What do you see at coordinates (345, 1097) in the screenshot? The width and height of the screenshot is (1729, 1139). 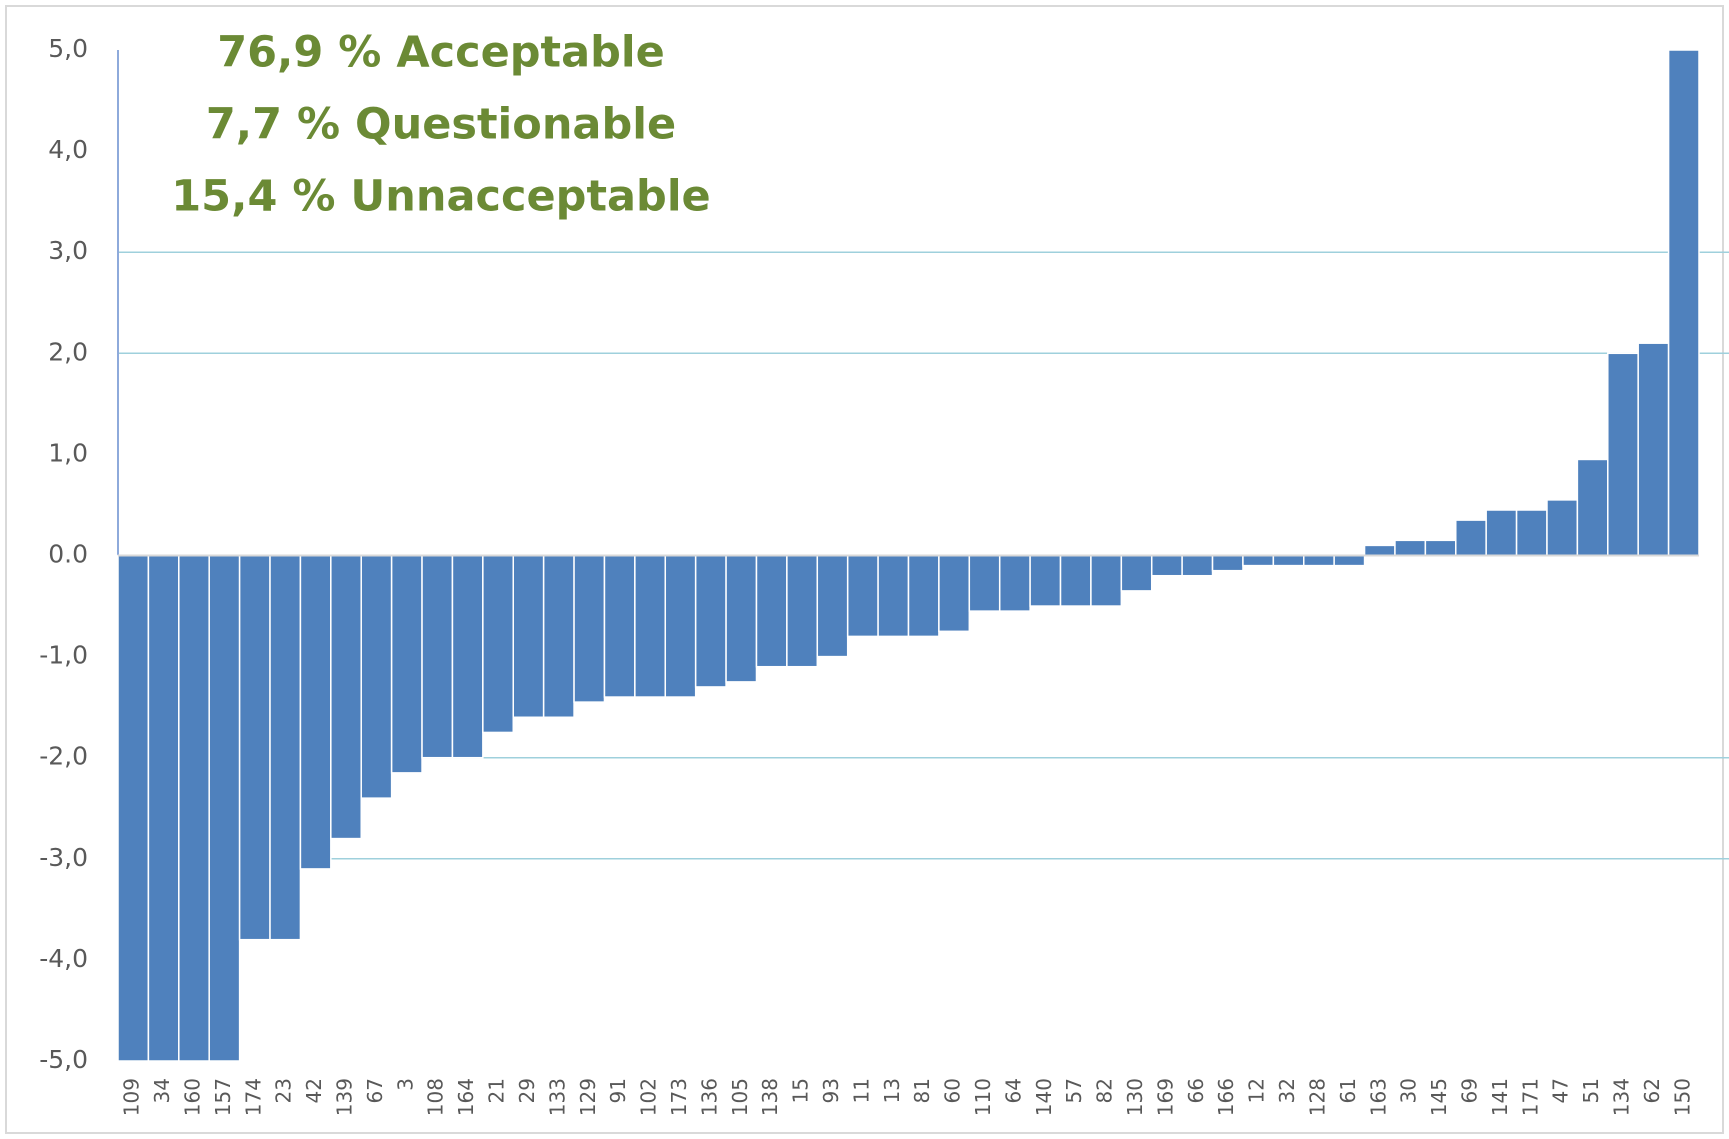 I see `x-tick-label: 139` at bounding box center [345, 1097].